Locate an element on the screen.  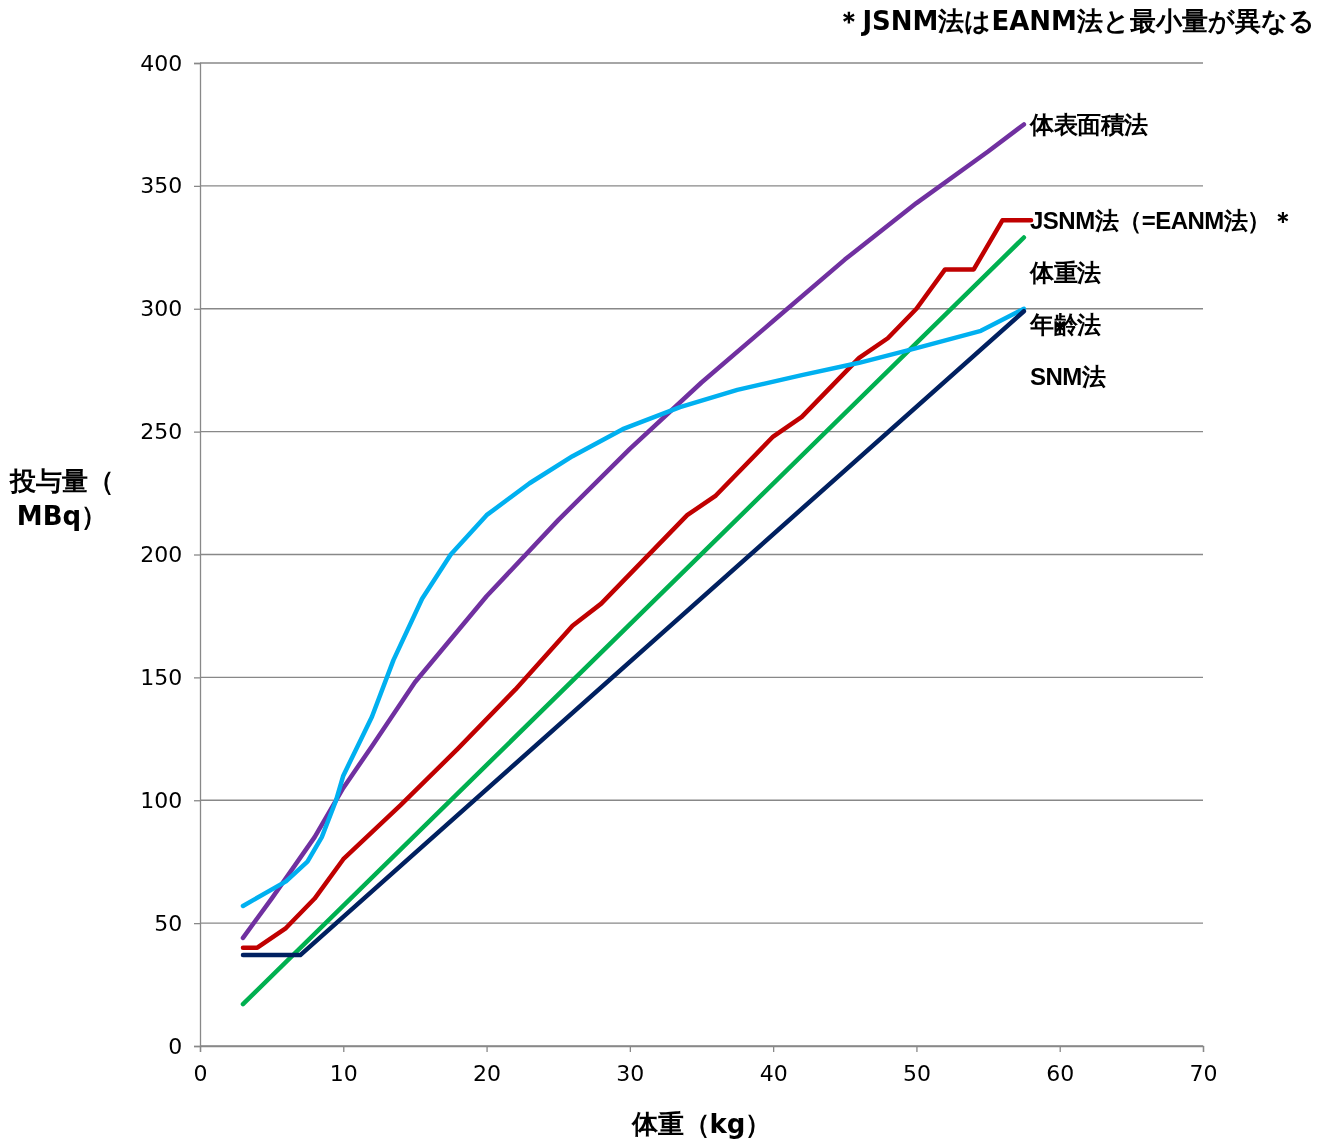
y-tick-label: 400 is located at coordinates (161, 63).